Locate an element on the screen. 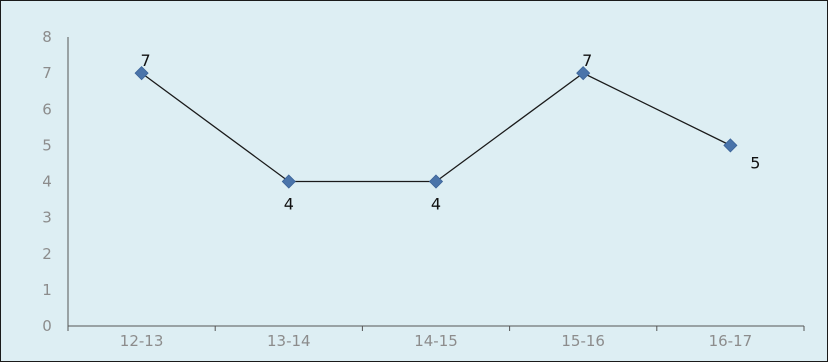  x-tick-label: 12-13 is located at coordinates (142, 341).